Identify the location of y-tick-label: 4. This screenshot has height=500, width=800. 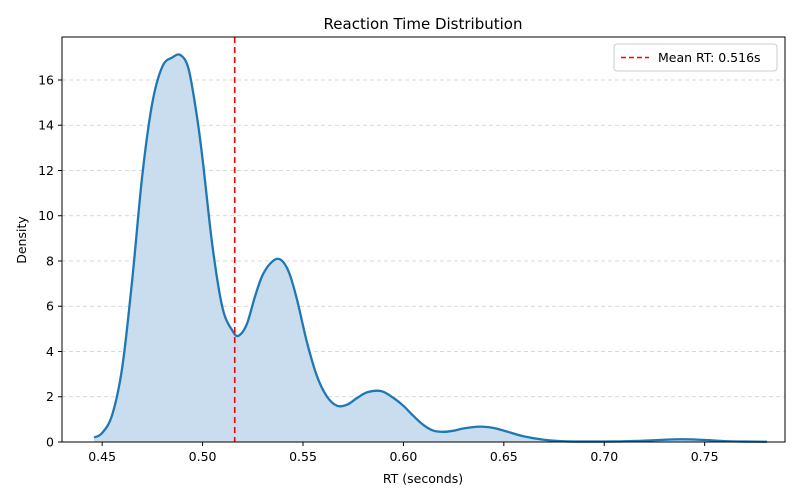
(50, 351).